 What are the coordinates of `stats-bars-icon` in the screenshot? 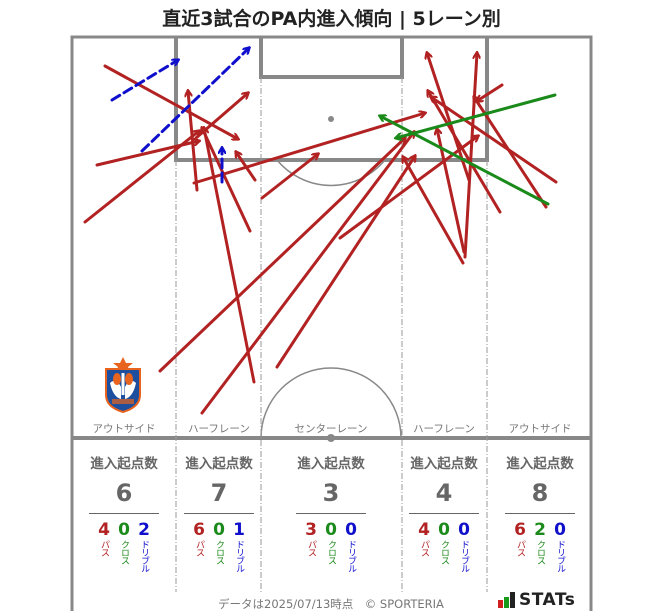 It's located at (506, 600).